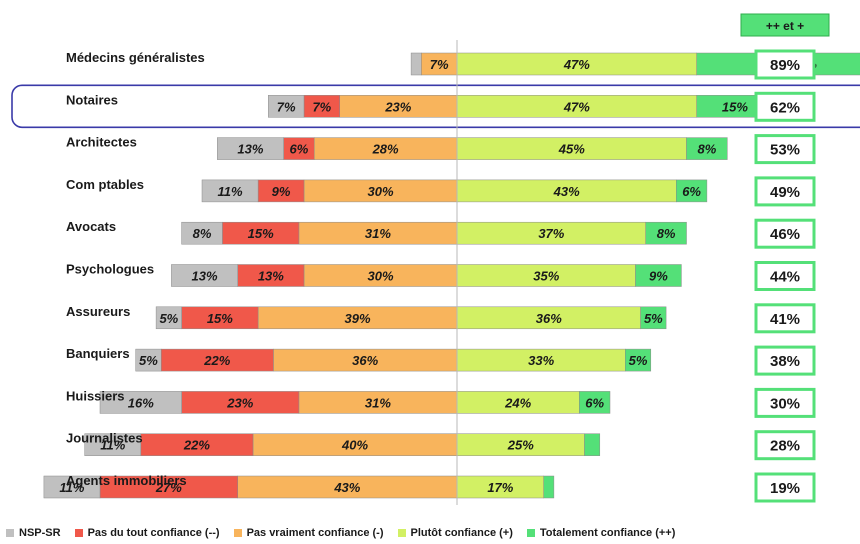 The width and height of the screenshot is (860, 544). Describe the element at coordinates (461, 533) in the screenshot. I see `legend-label: Plutôt confiance (+)` at that location.